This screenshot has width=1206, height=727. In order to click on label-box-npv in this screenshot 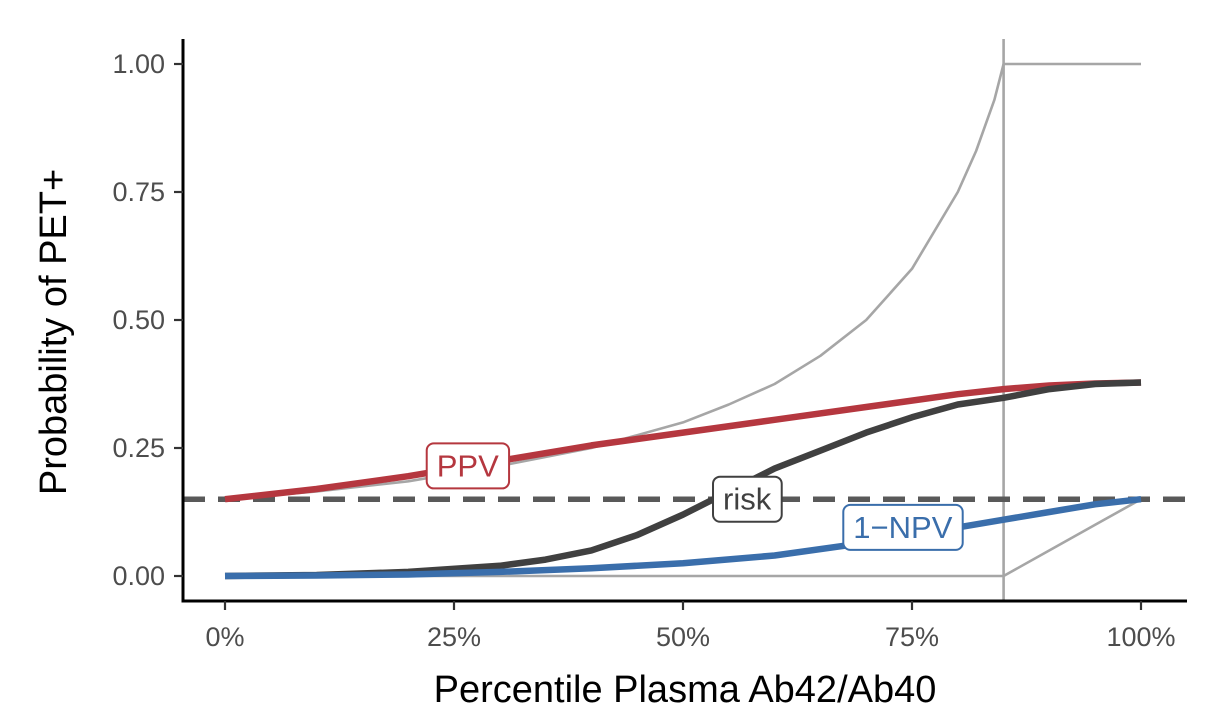, I will do `click(903, 527)`.